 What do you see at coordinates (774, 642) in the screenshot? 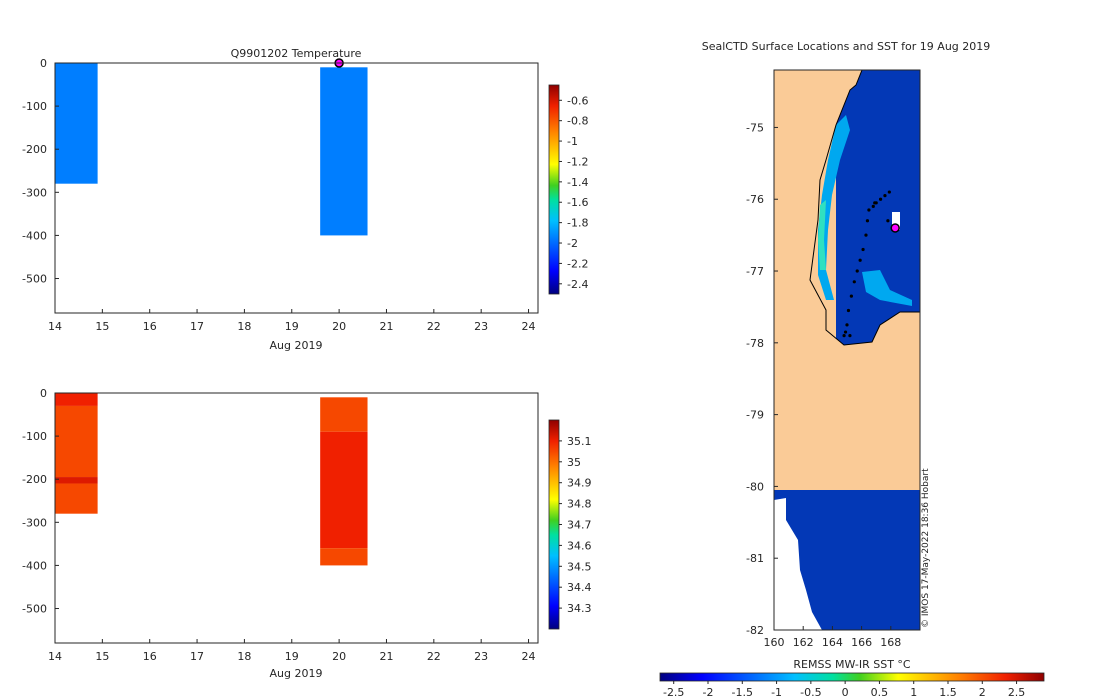
I see `map-x-tick-label: 160` at bounding box center [774, 642].